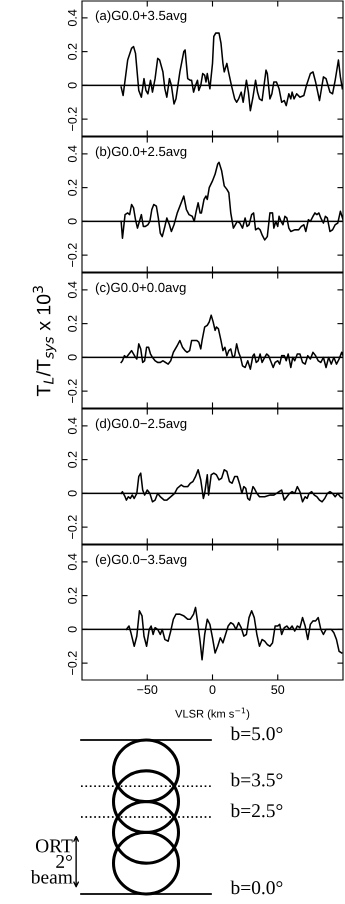  I want to click on text: b=3.5°, so click(256, 779).